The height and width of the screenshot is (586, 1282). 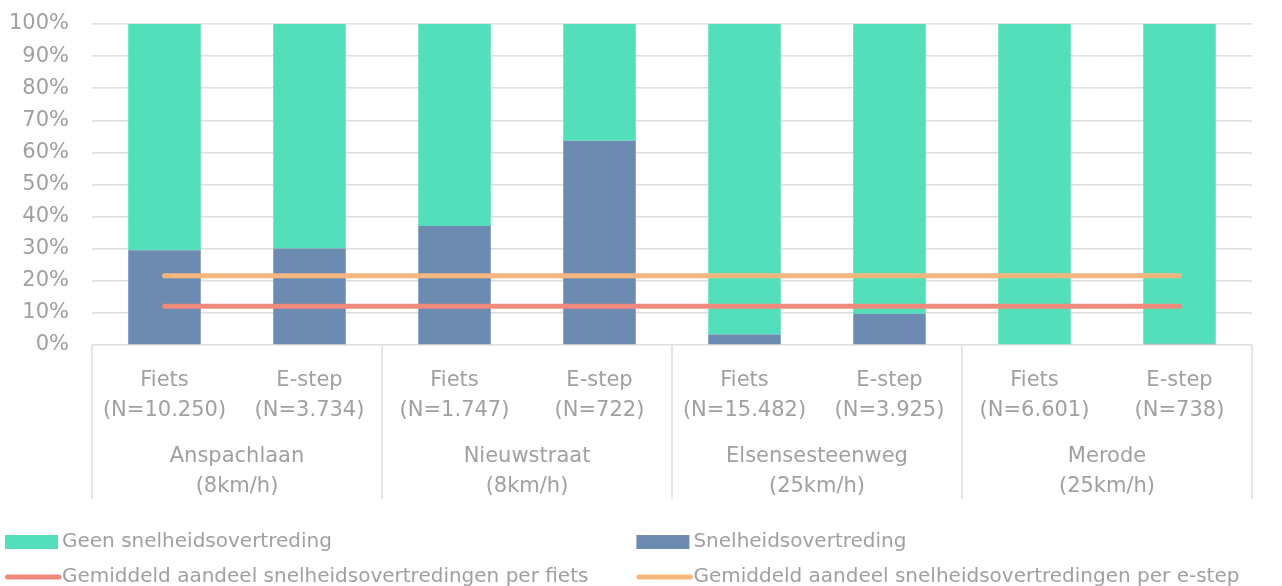 What do you see at coordinates (45, 279) in the screenshot?
I see `y-tick-label: 20%` at bounding box center [45, 279].